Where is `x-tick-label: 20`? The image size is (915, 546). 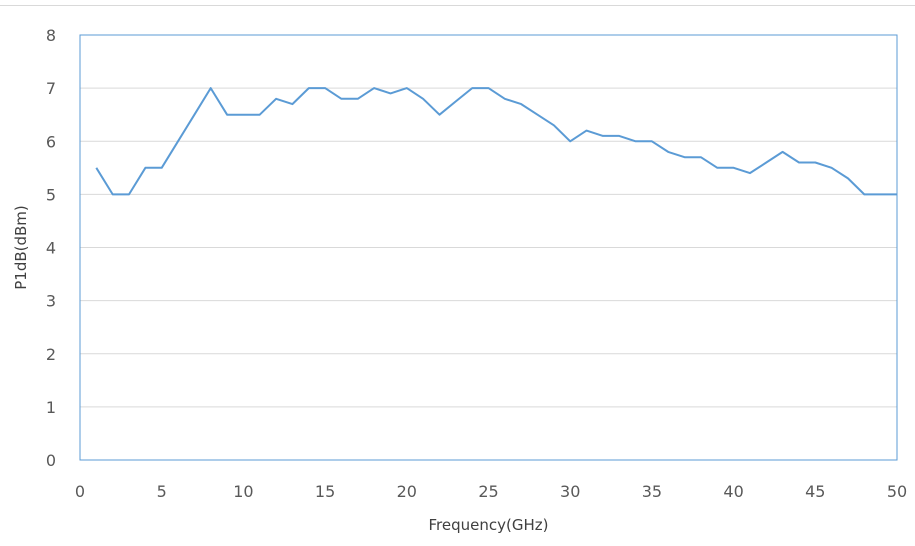
x-tick-label: 20 is located at coordinates (407, 491).